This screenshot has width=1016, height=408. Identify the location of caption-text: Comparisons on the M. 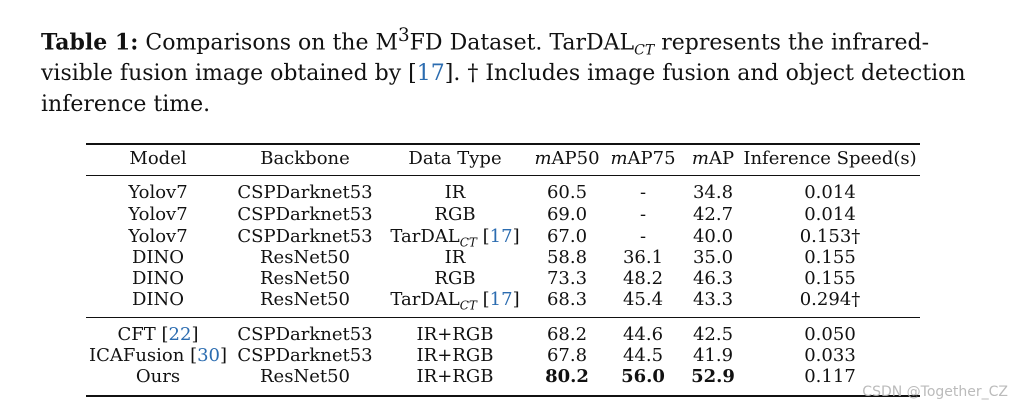
(271, 43).